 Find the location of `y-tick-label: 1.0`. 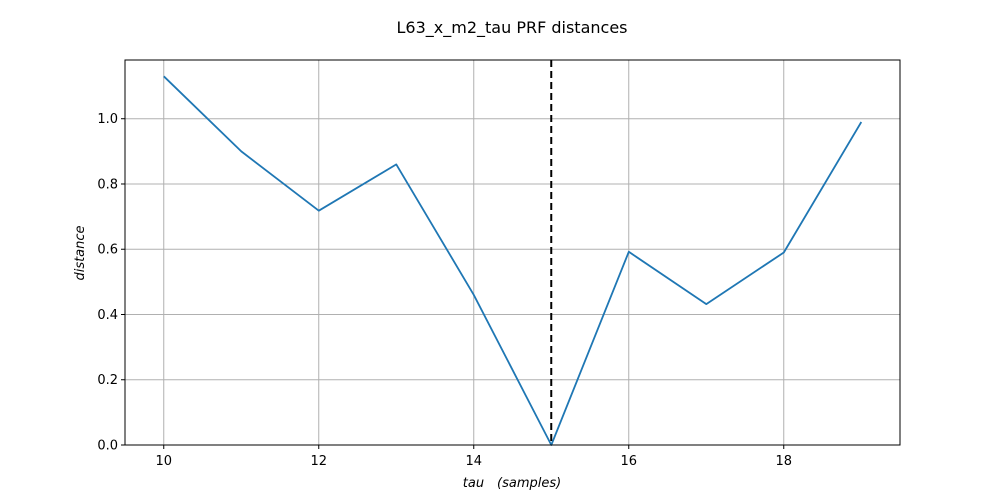

y-tick-label: 1.0 is located at coordinates (107, 119).